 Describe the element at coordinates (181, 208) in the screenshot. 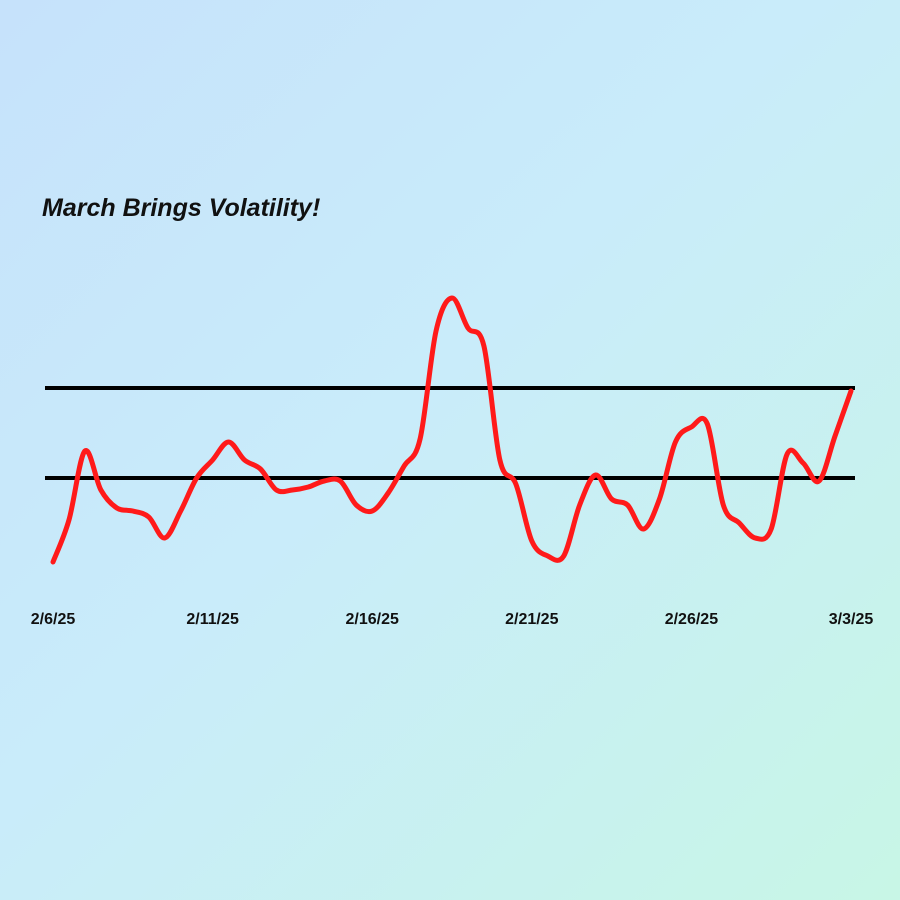

I see `chart-title: March Brings Volatility!` at that location.